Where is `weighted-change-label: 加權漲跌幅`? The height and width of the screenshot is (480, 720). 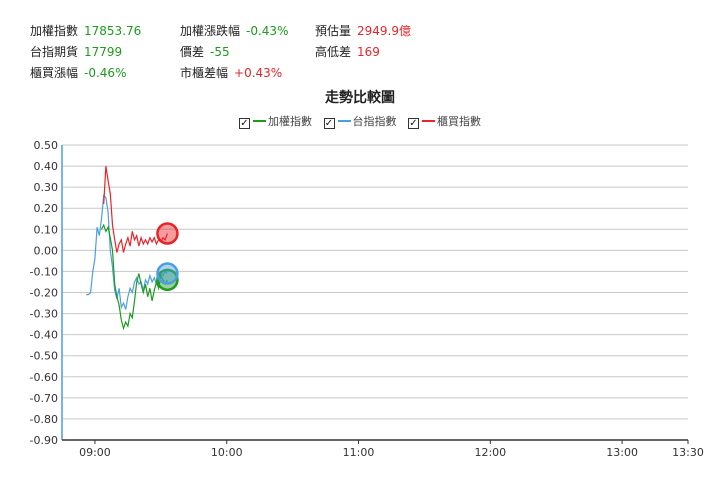 weighted-change-label: 加權漲跌幅 is located at coordinates (210, 31).